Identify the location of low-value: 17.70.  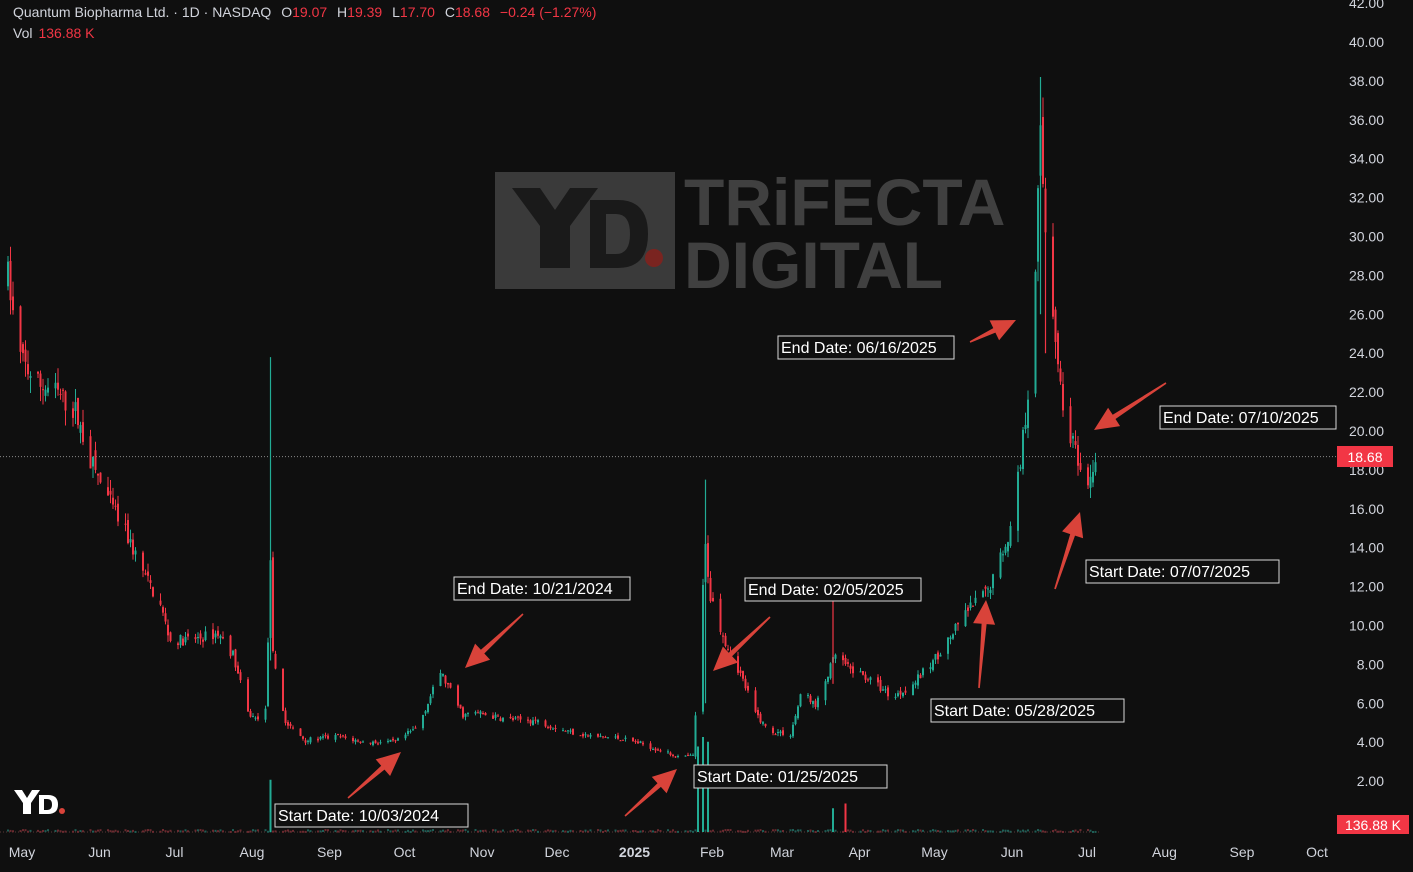
(417, 12).